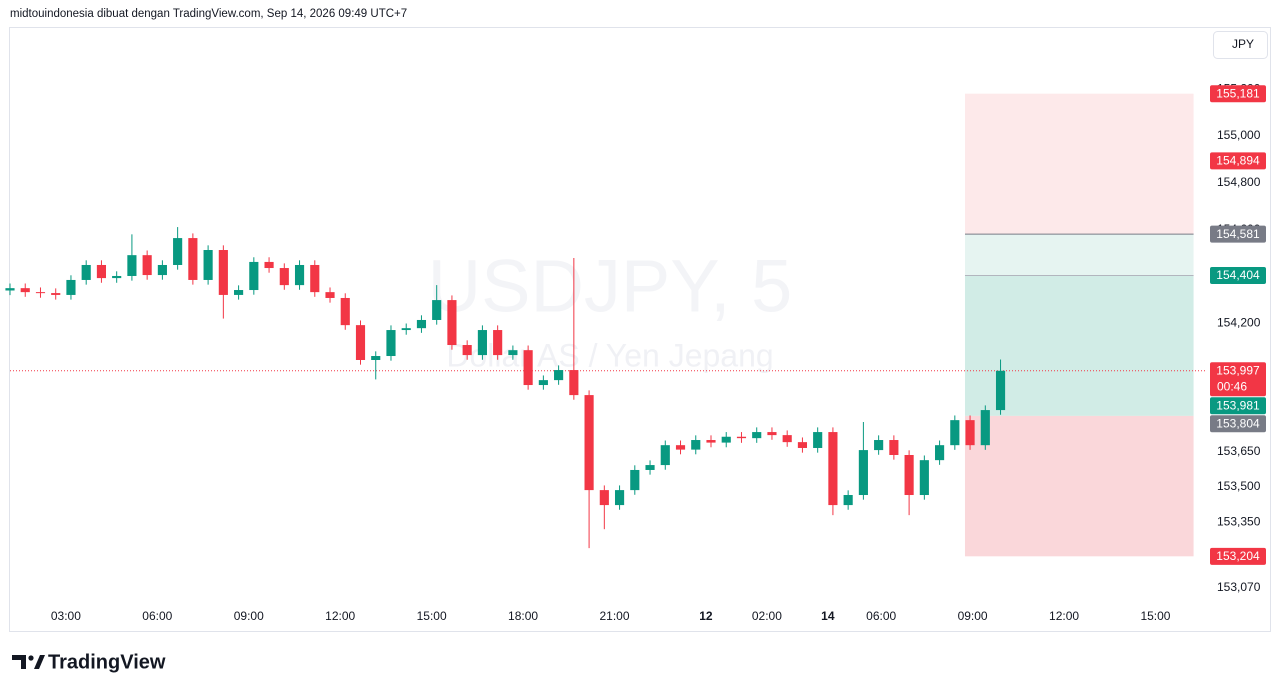 The image size is (1281, 692). Describe the element at coordinates (1239, 451) in the screenshot. I see `y-tick-label: 153,650` at that location.